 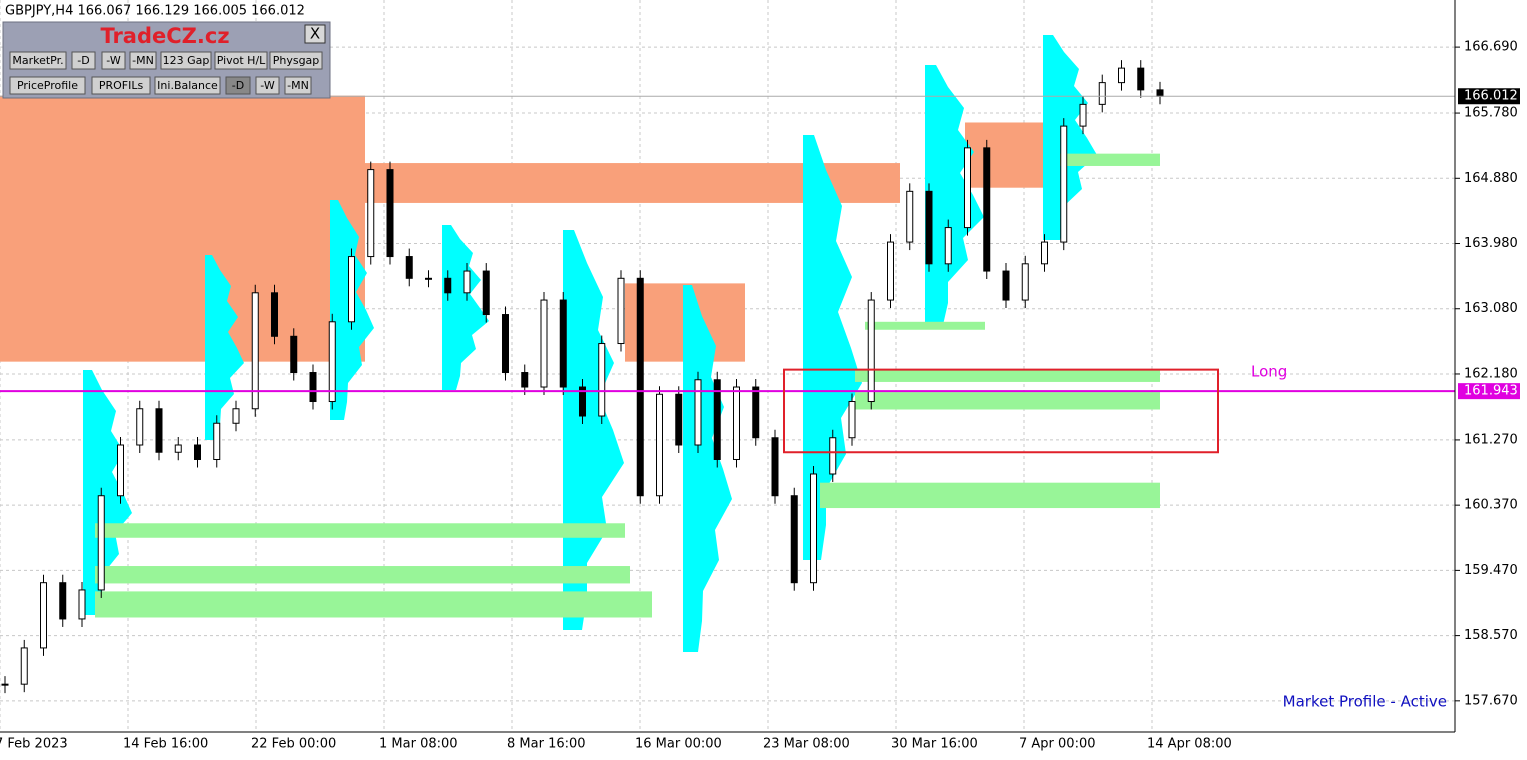 I want to click on button-label: PriceProfile, so click(x=47, y=85).